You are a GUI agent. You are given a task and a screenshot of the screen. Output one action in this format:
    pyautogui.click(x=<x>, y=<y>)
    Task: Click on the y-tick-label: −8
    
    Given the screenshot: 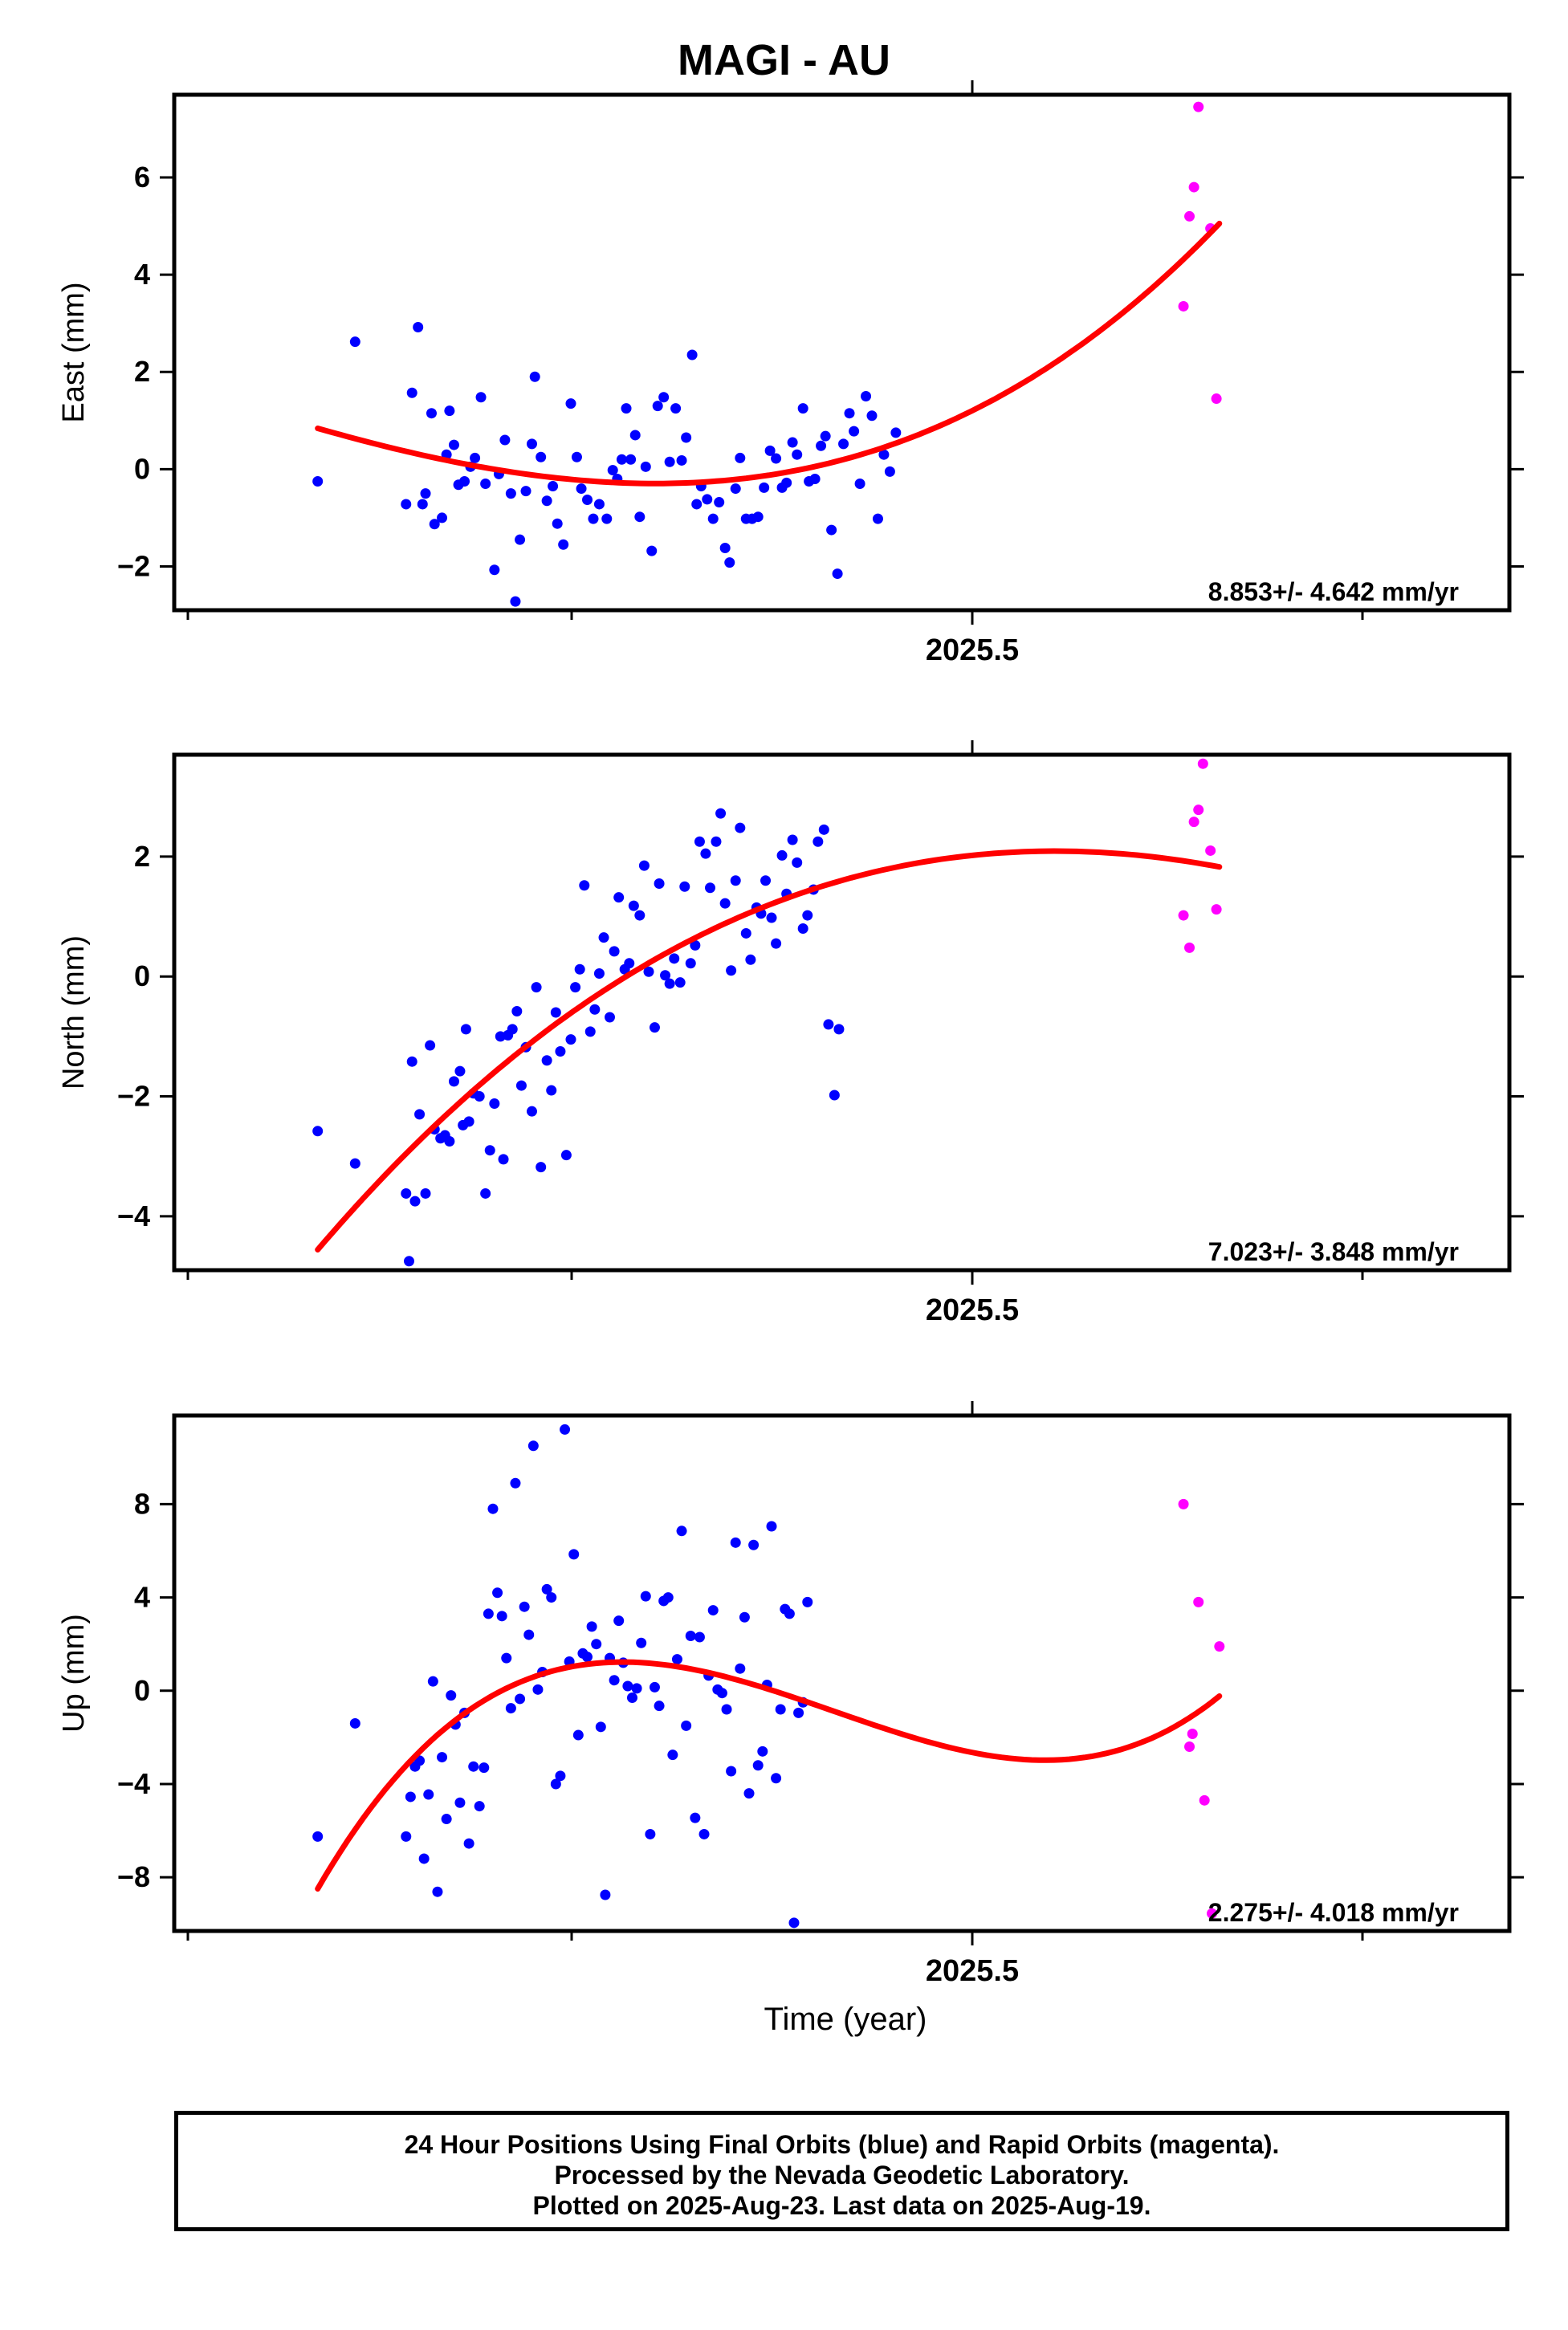 What is the action you would take?
    pyautogui.click(x=133, y=1876)
    